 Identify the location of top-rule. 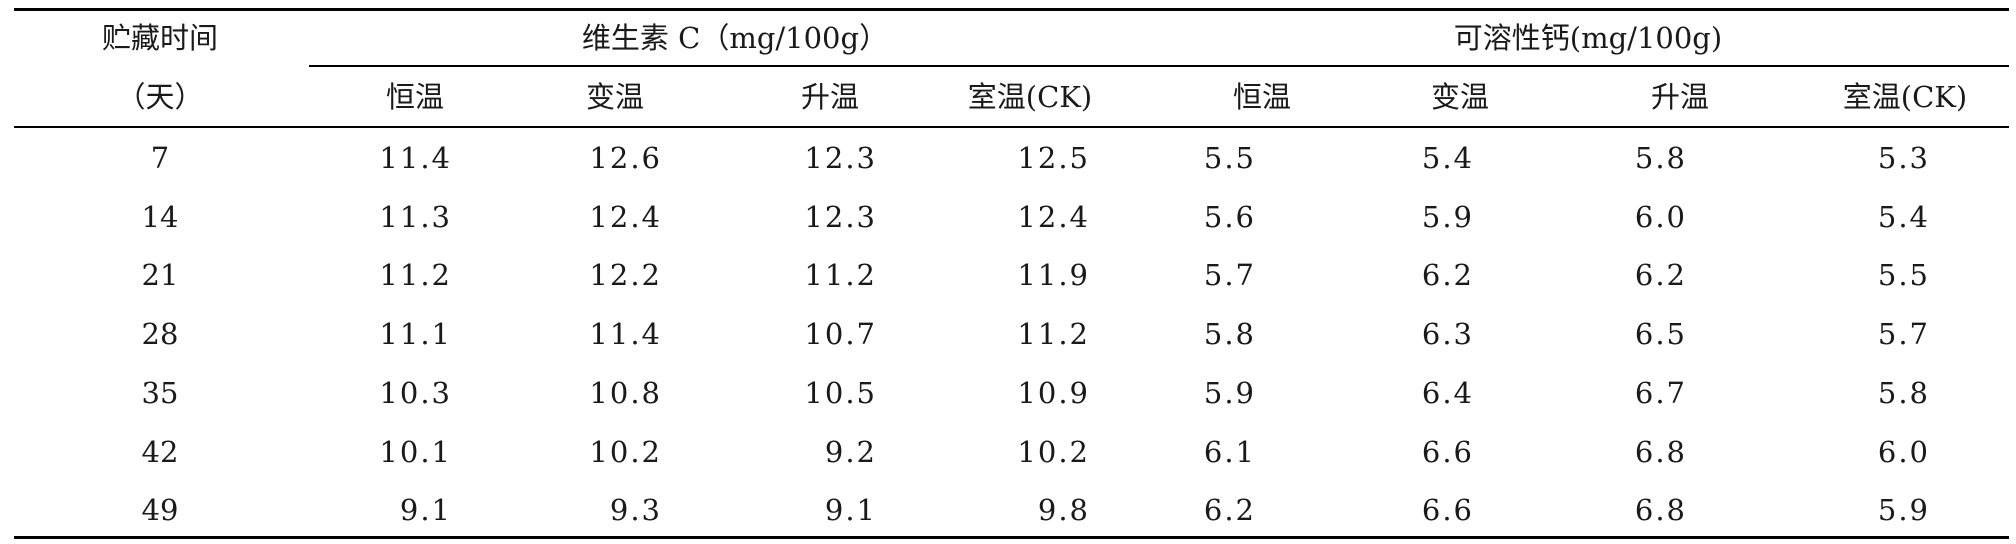
(1011, 9).